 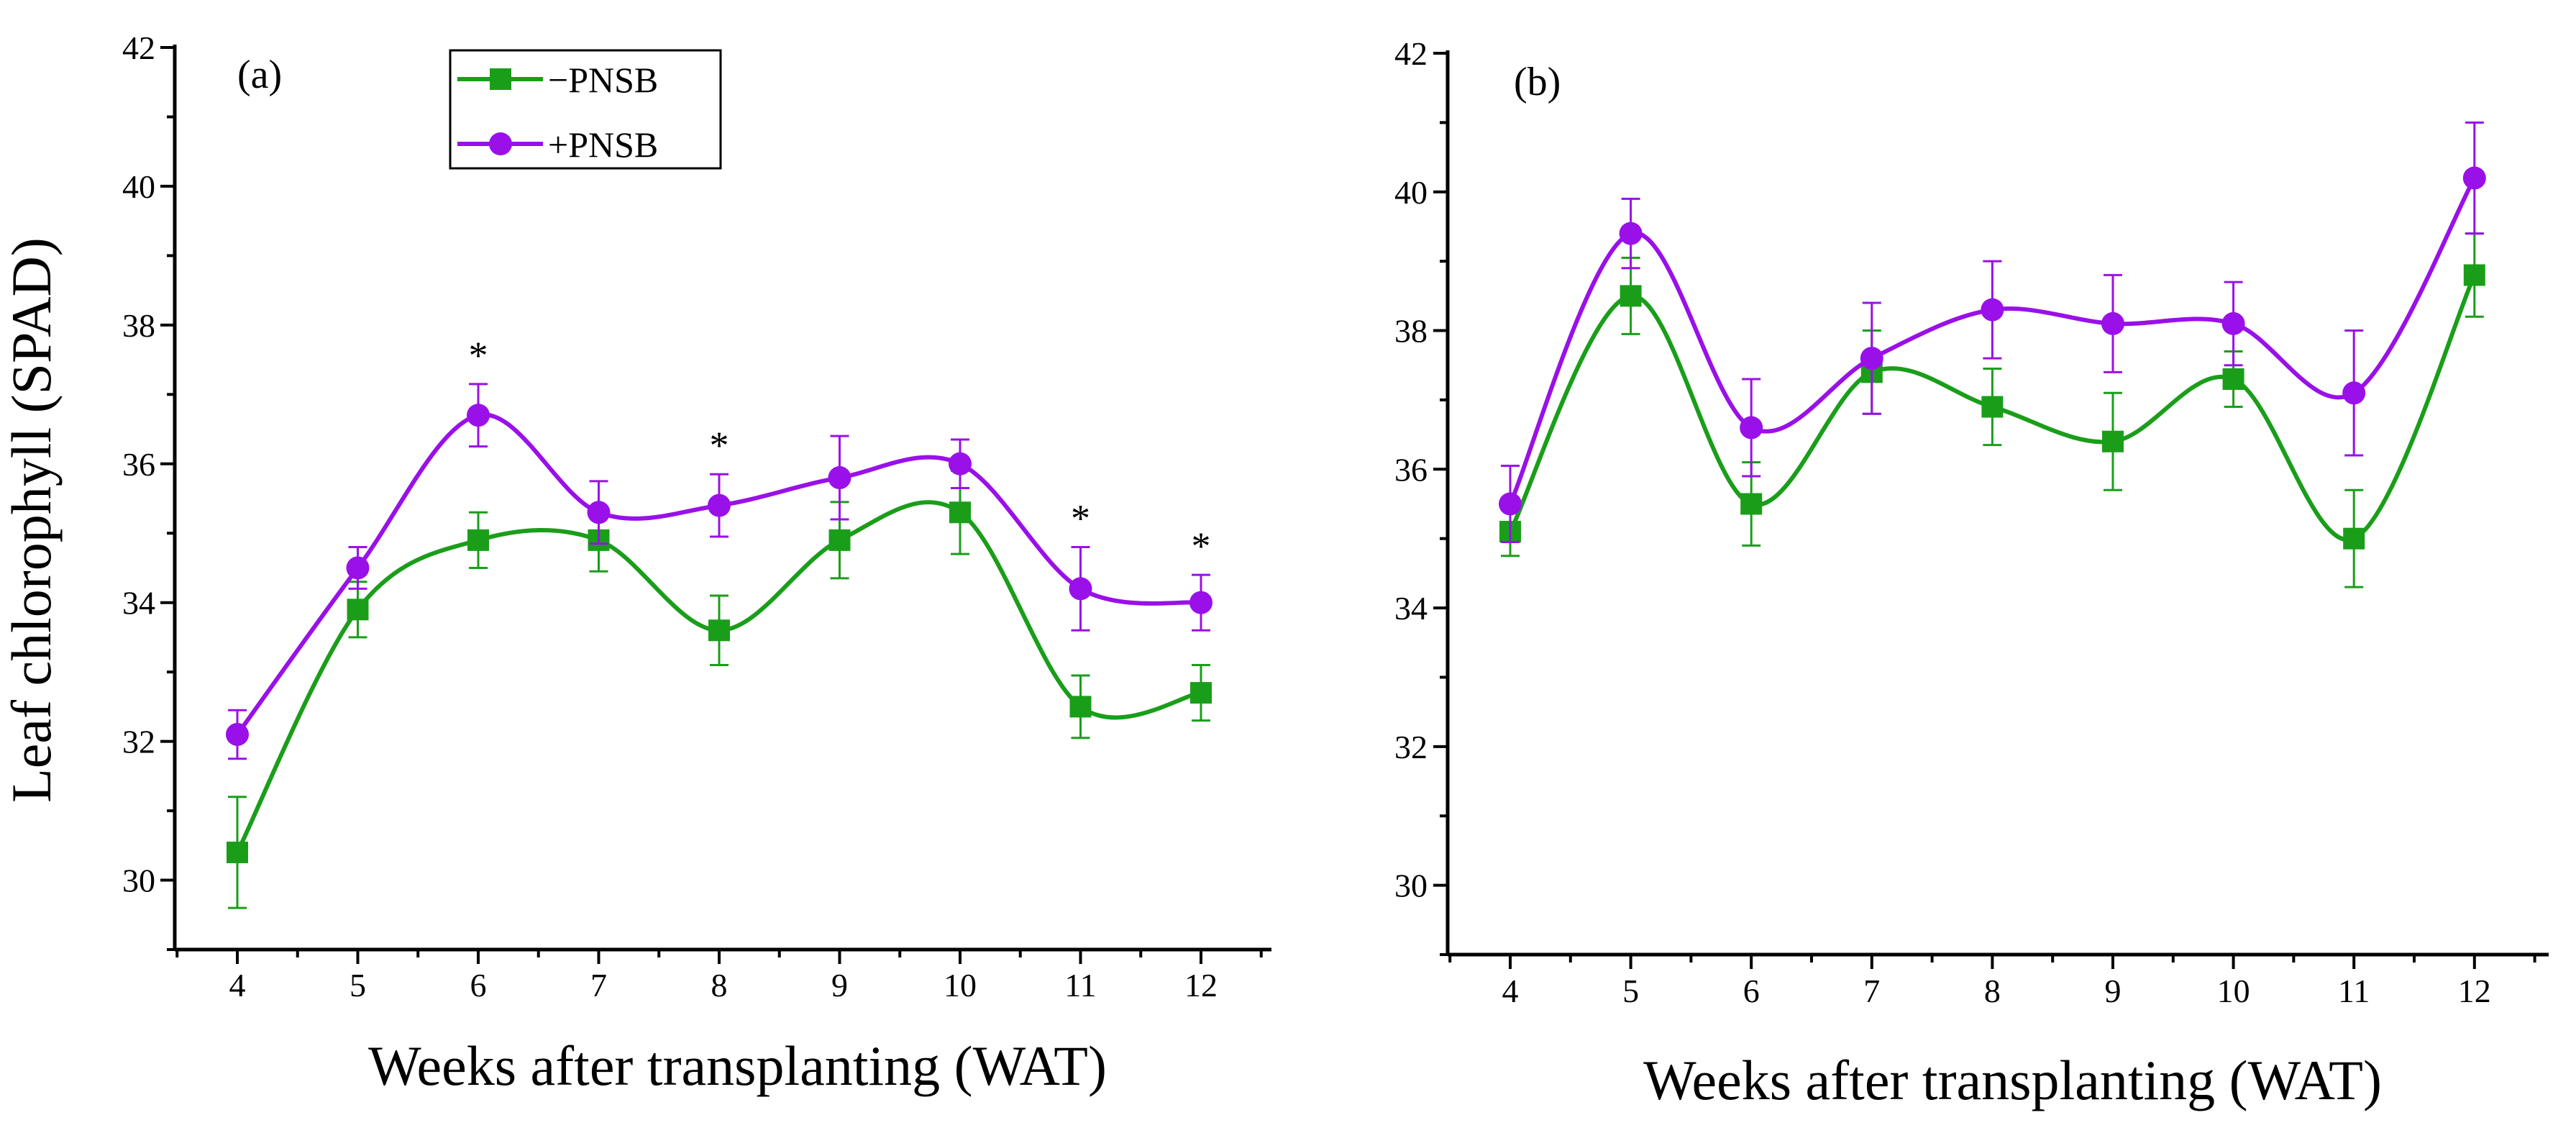 I want to click on series-minus-pnsb, so click(x=719, y=689).